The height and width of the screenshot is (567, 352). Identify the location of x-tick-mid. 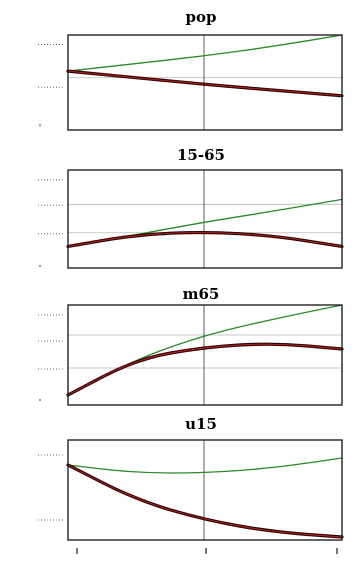
(206, 551).